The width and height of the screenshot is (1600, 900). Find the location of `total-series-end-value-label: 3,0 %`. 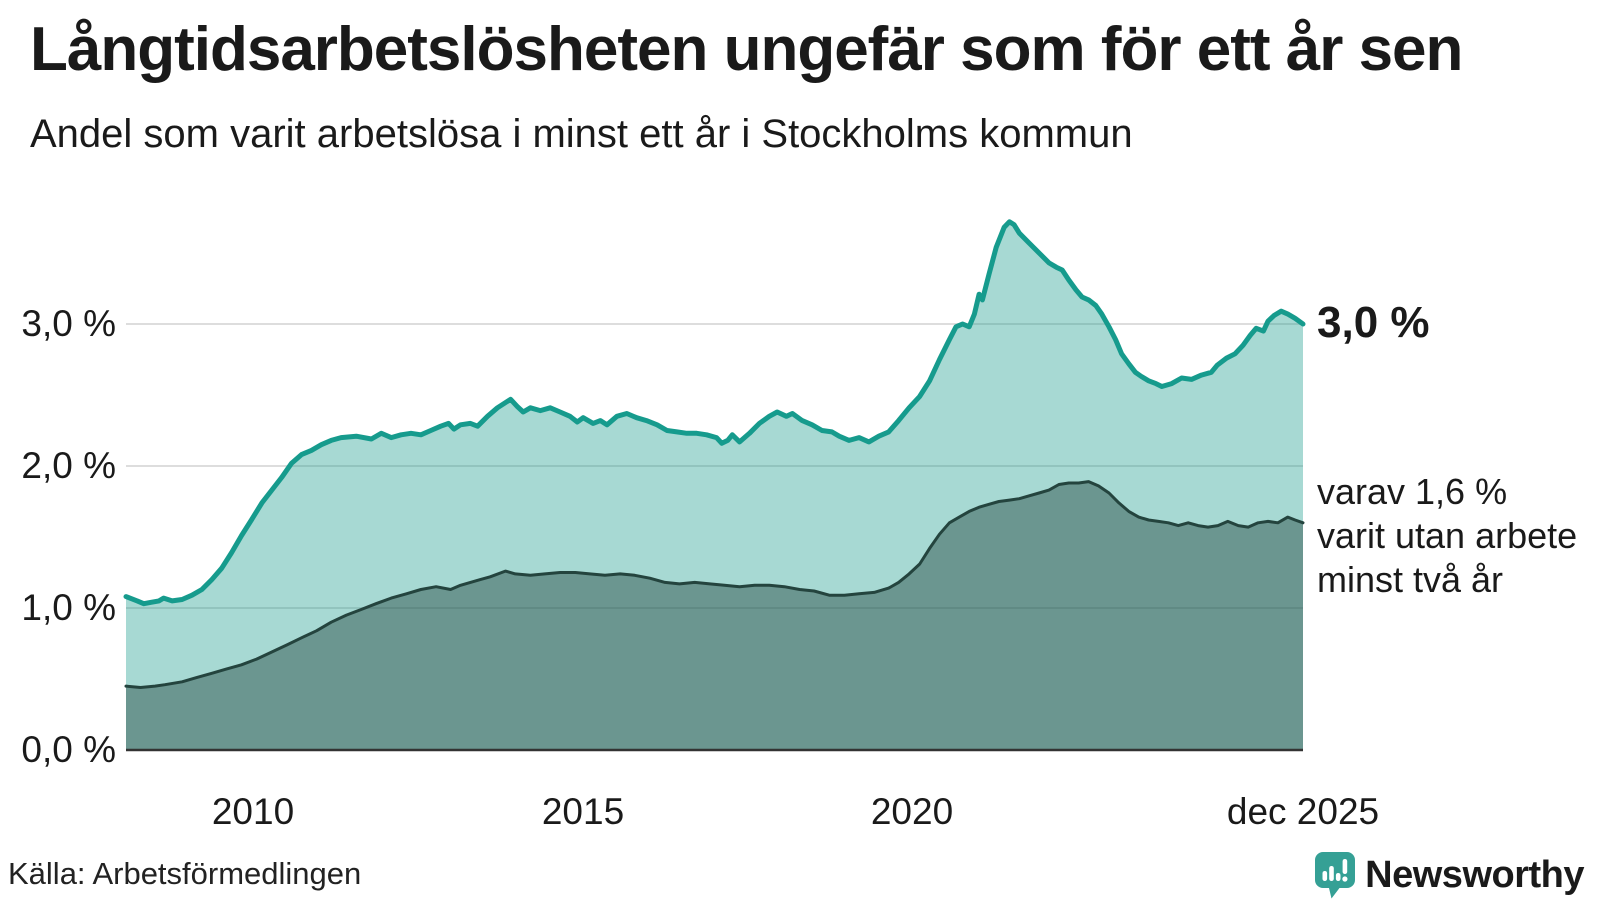

total-series-end-value-label: 3,0 % is located at coordinates (1373, 322).